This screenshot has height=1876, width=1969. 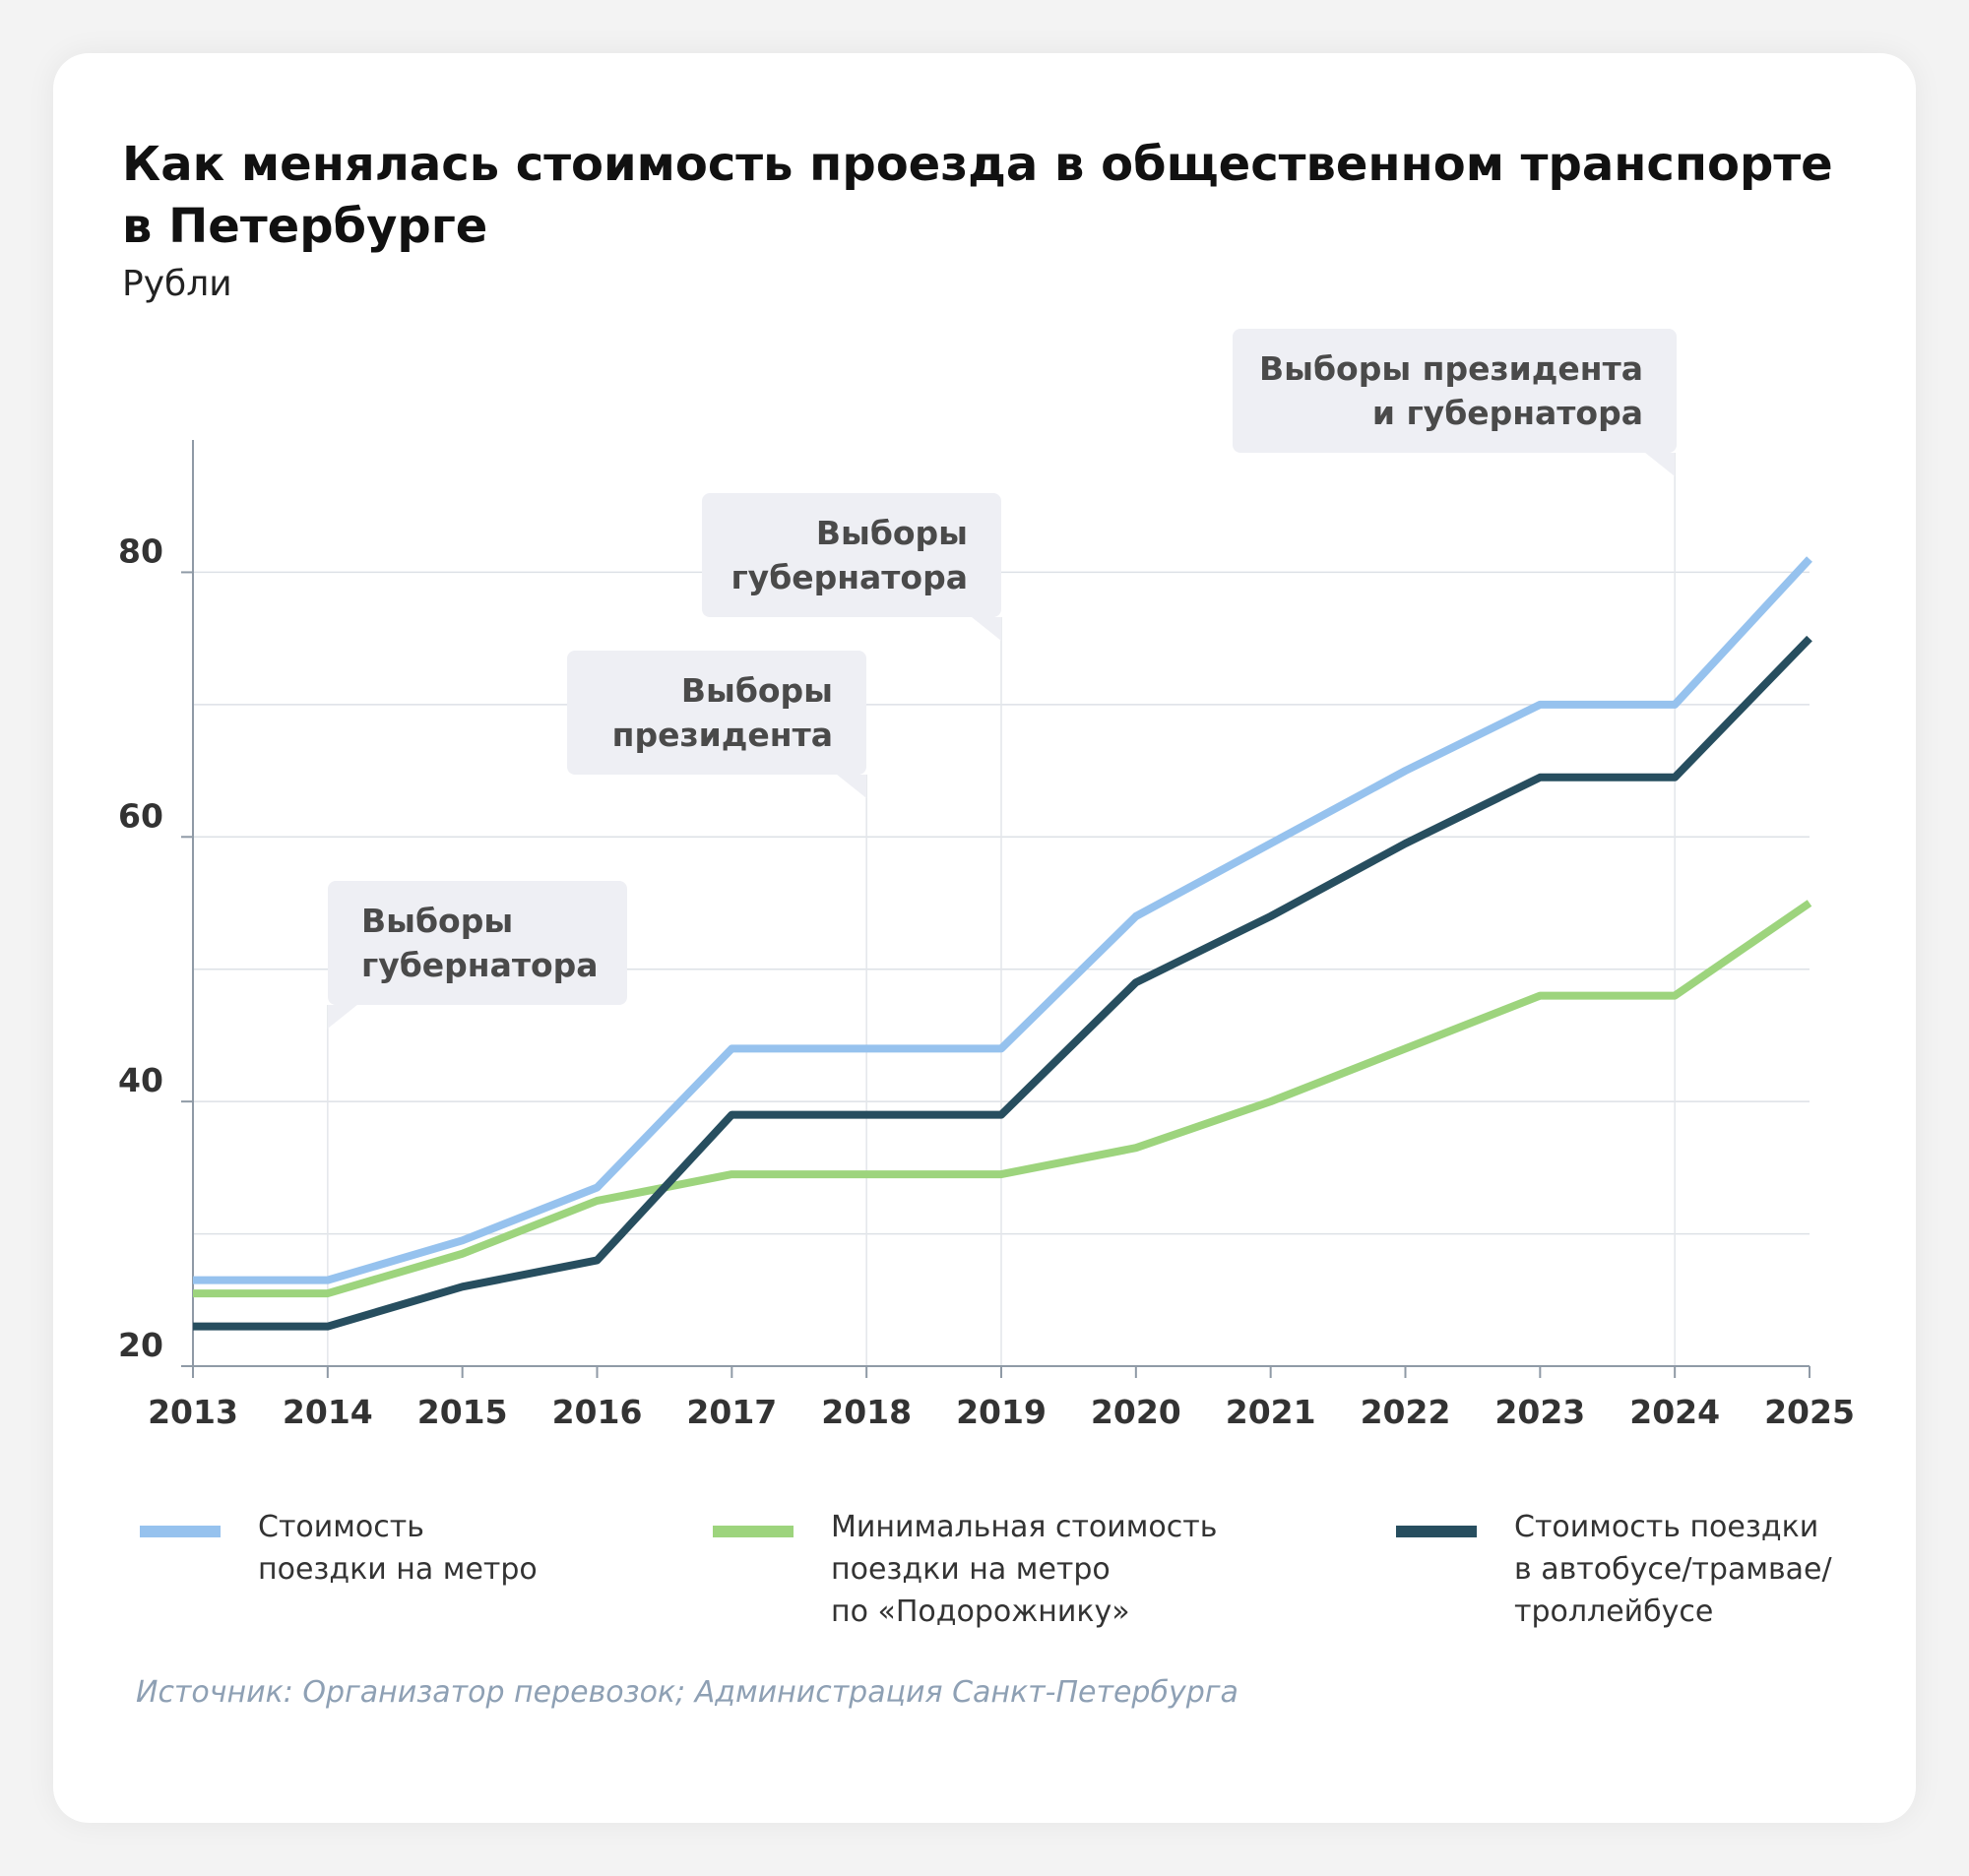 What do you see at coordinates (305, 226) in the screenshot?
I see `title-line-2: в Петербурге` at bounding box center [305, 226].